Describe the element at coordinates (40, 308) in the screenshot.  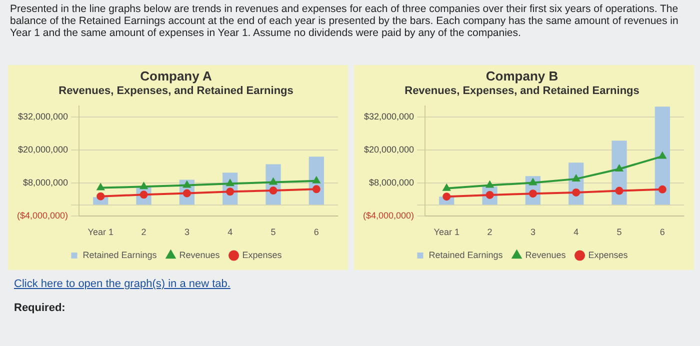
I see `text: Required:` at that location.